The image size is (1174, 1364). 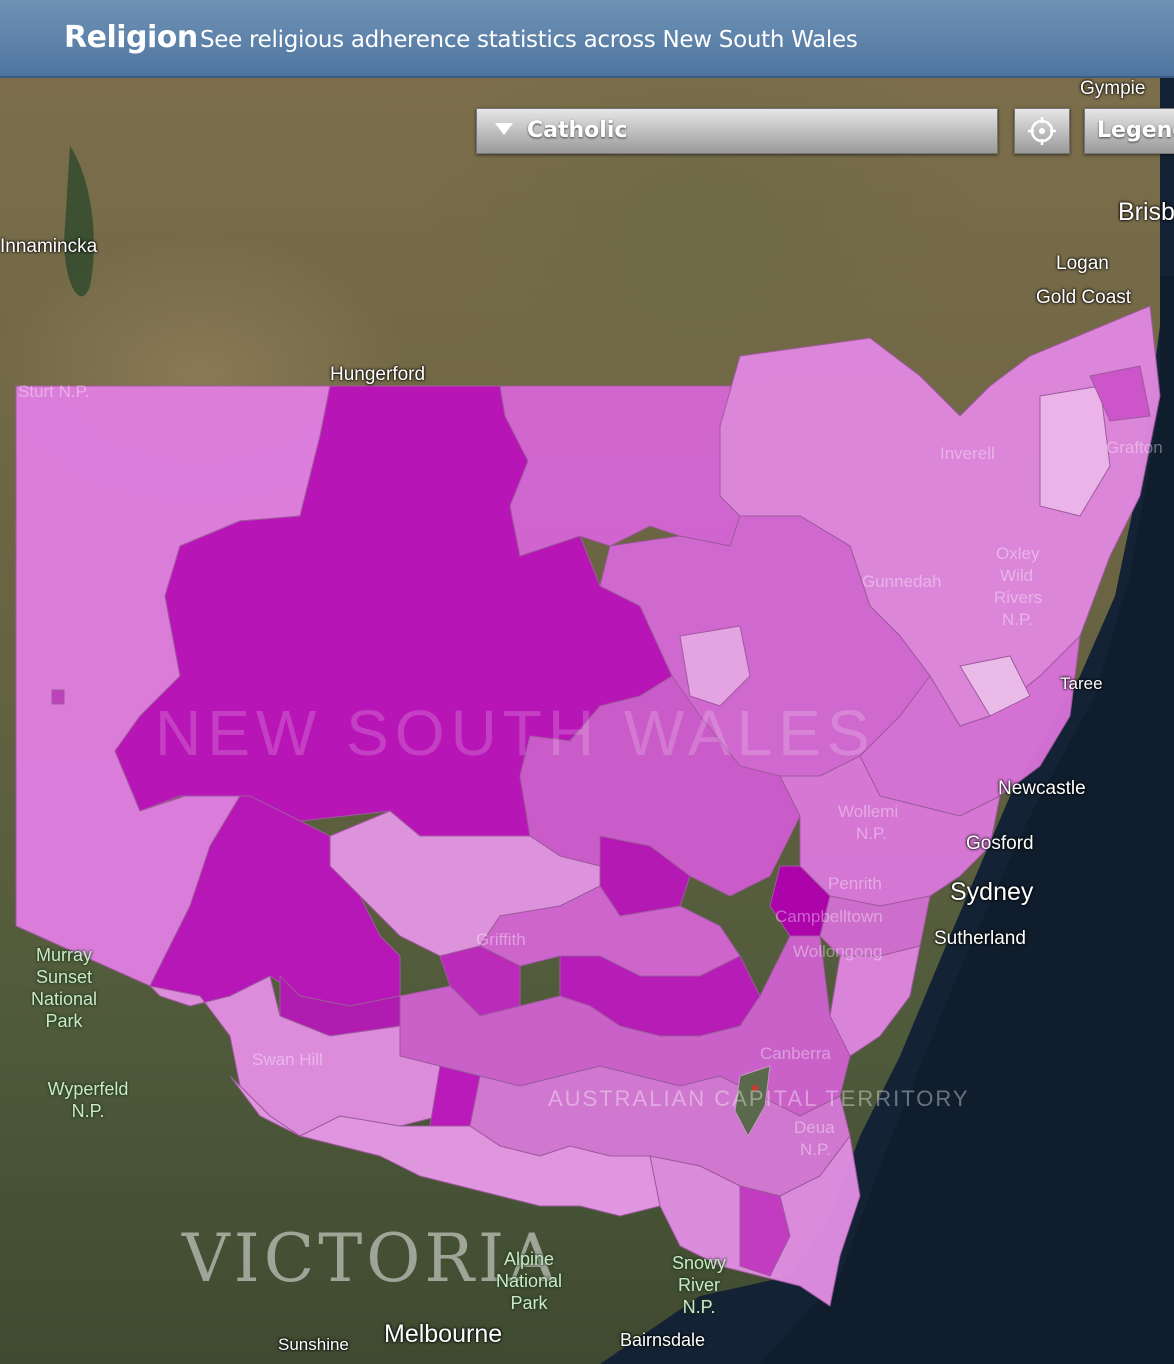 What do you see at coordinates (755, 1088) in the screenshot?
I see `canberra-marker` at bounding box center [755, 1088].